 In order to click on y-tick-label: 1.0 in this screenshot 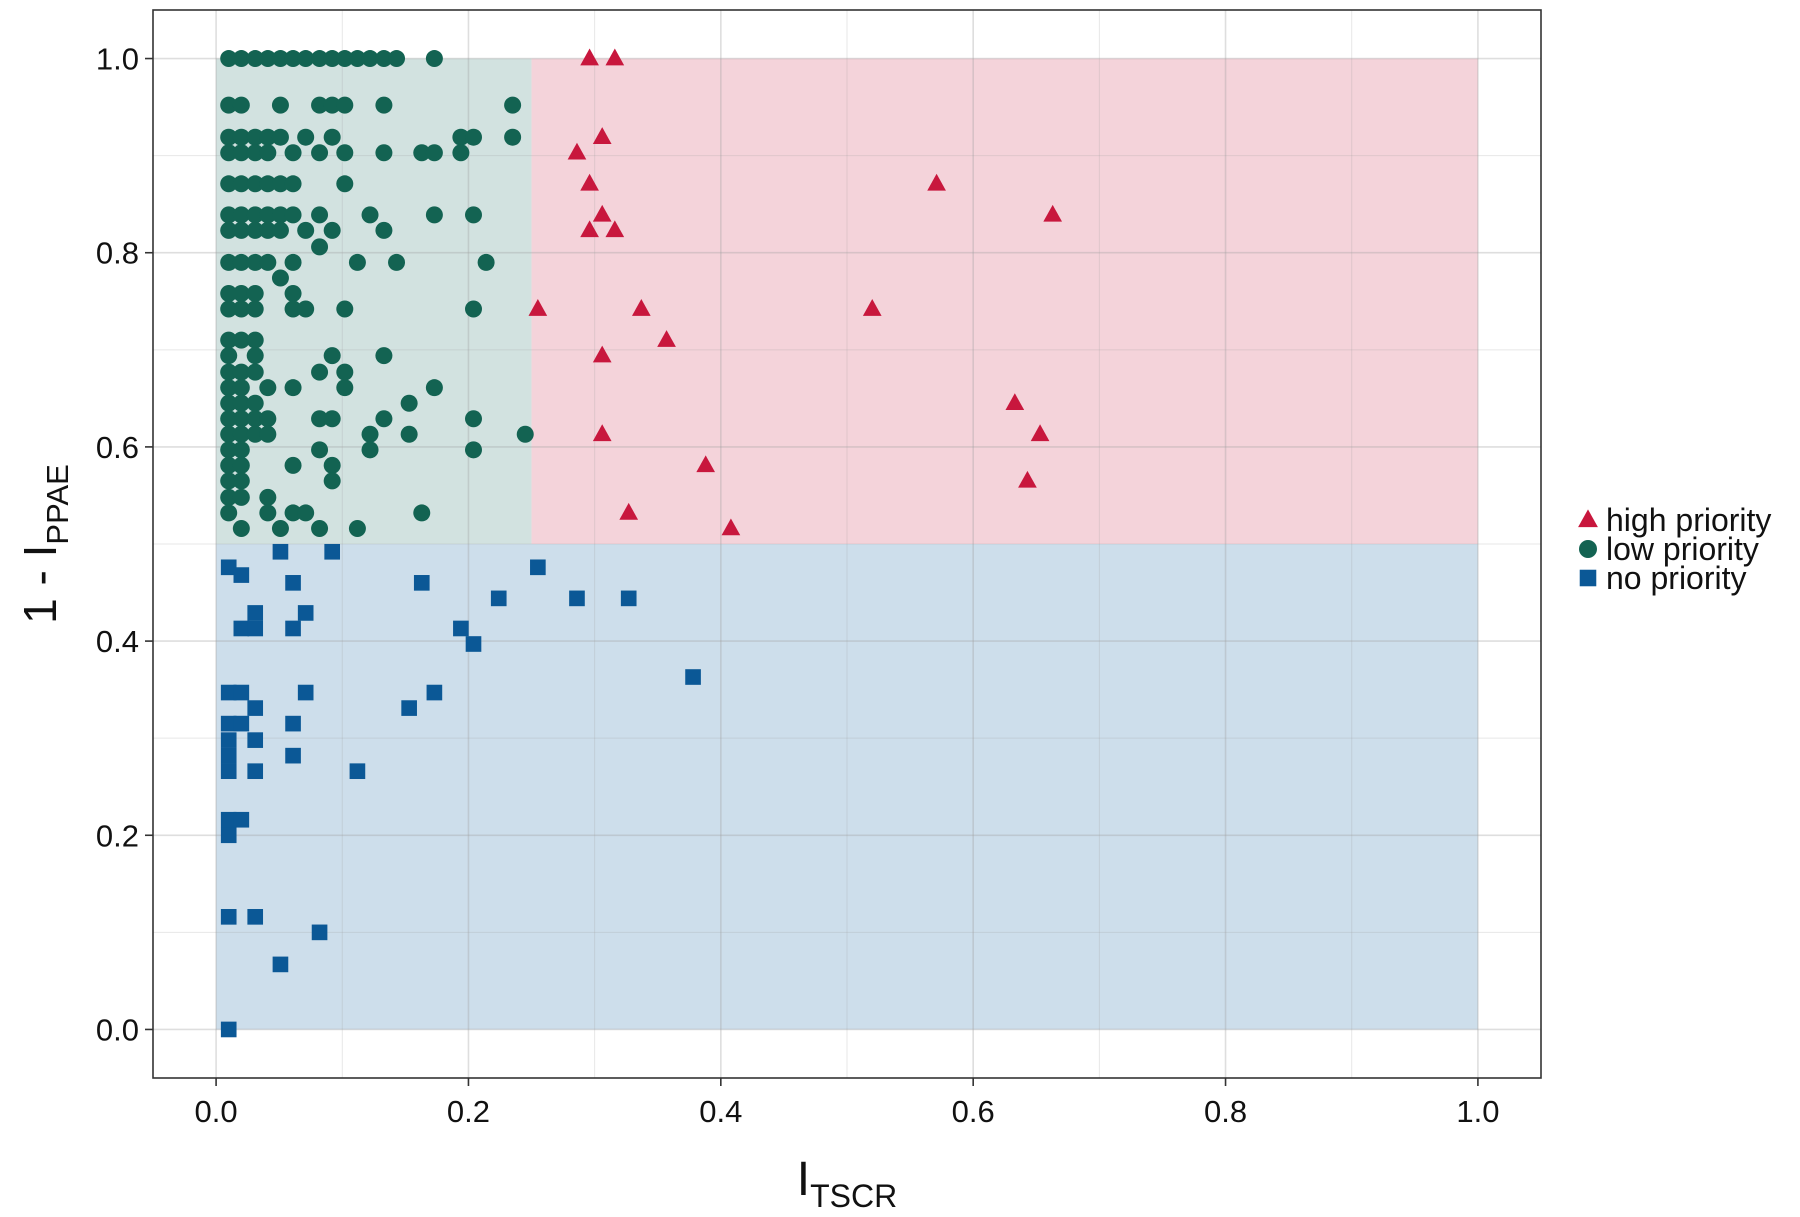, I will do `click(117, 59)`.